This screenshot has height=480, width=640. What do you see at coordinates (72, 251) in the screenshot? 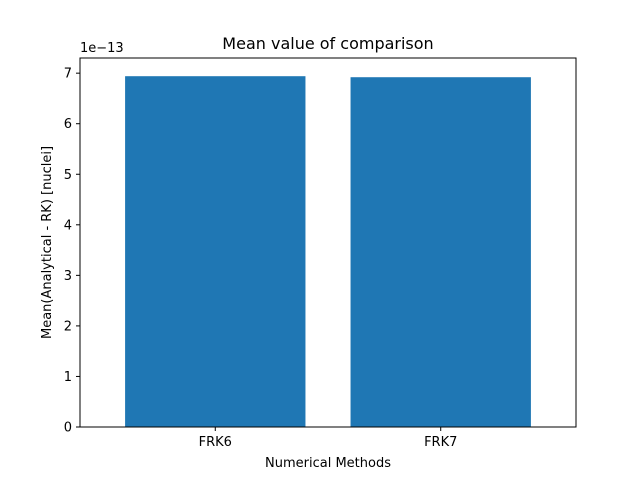
I see `y-axis-ticks: 0 1 2 3 4 5 6 7` at bounding box center [72, 251].